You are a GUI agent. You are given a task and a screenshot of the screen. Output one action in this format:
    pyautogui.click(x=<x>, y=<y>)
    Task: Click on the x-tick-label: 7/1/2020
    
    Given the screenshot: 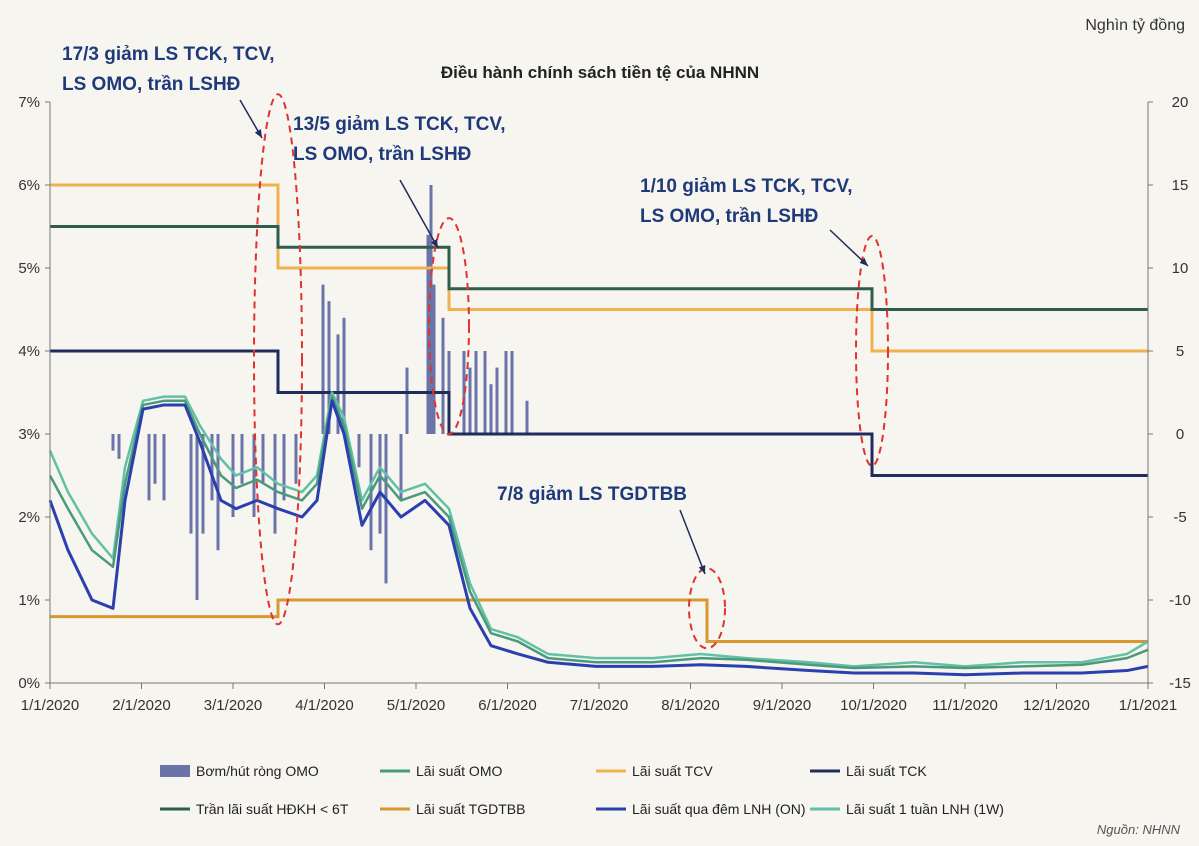 What is the action you would take?
    pyautogui.click(x=599, y=705)
    